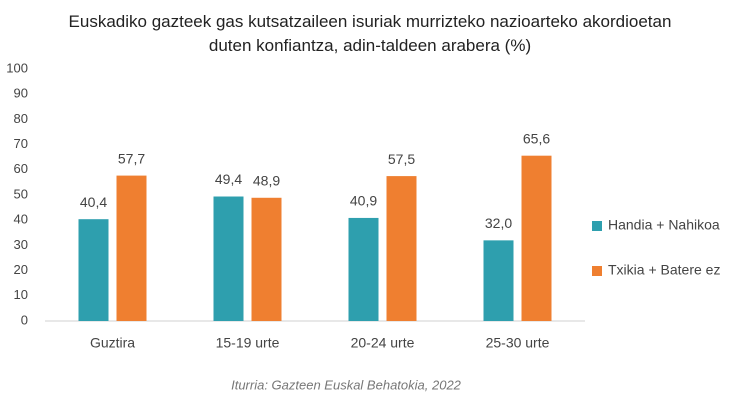 Image resolution: width=753 pixels, height=406 pixels. What do you see at coordinates (664, 270) in the screenshot?
I see `legend-label: Txikia + Batere ez` at bounding box center [664, 270].